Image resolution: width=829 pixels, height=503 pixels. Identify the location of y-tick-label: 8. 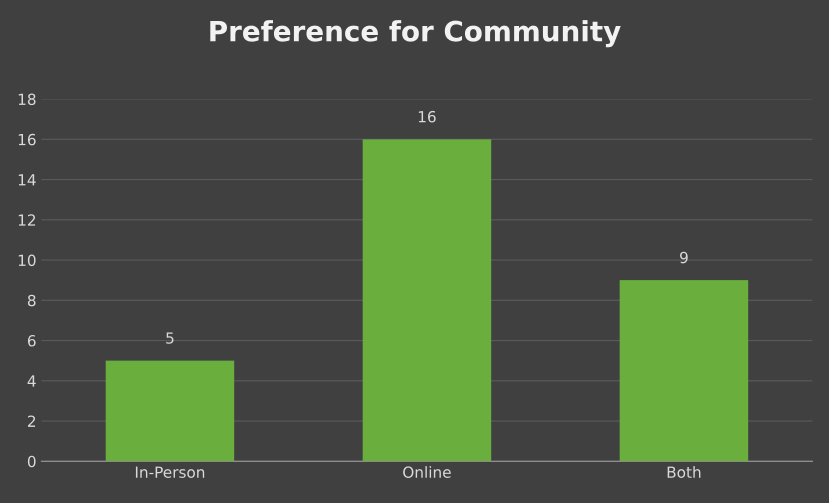
(32, 300).